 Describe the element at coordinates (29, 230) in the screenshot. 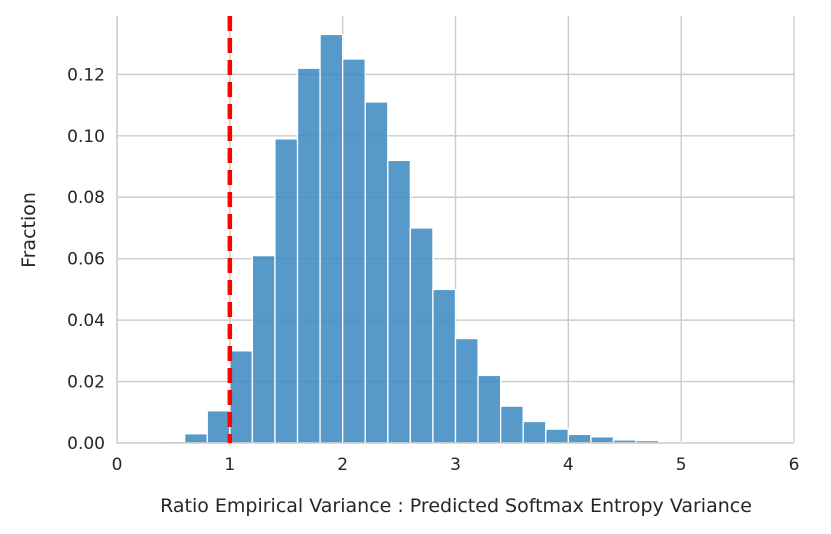

I see `y-axis-label: Fraction` at that location.